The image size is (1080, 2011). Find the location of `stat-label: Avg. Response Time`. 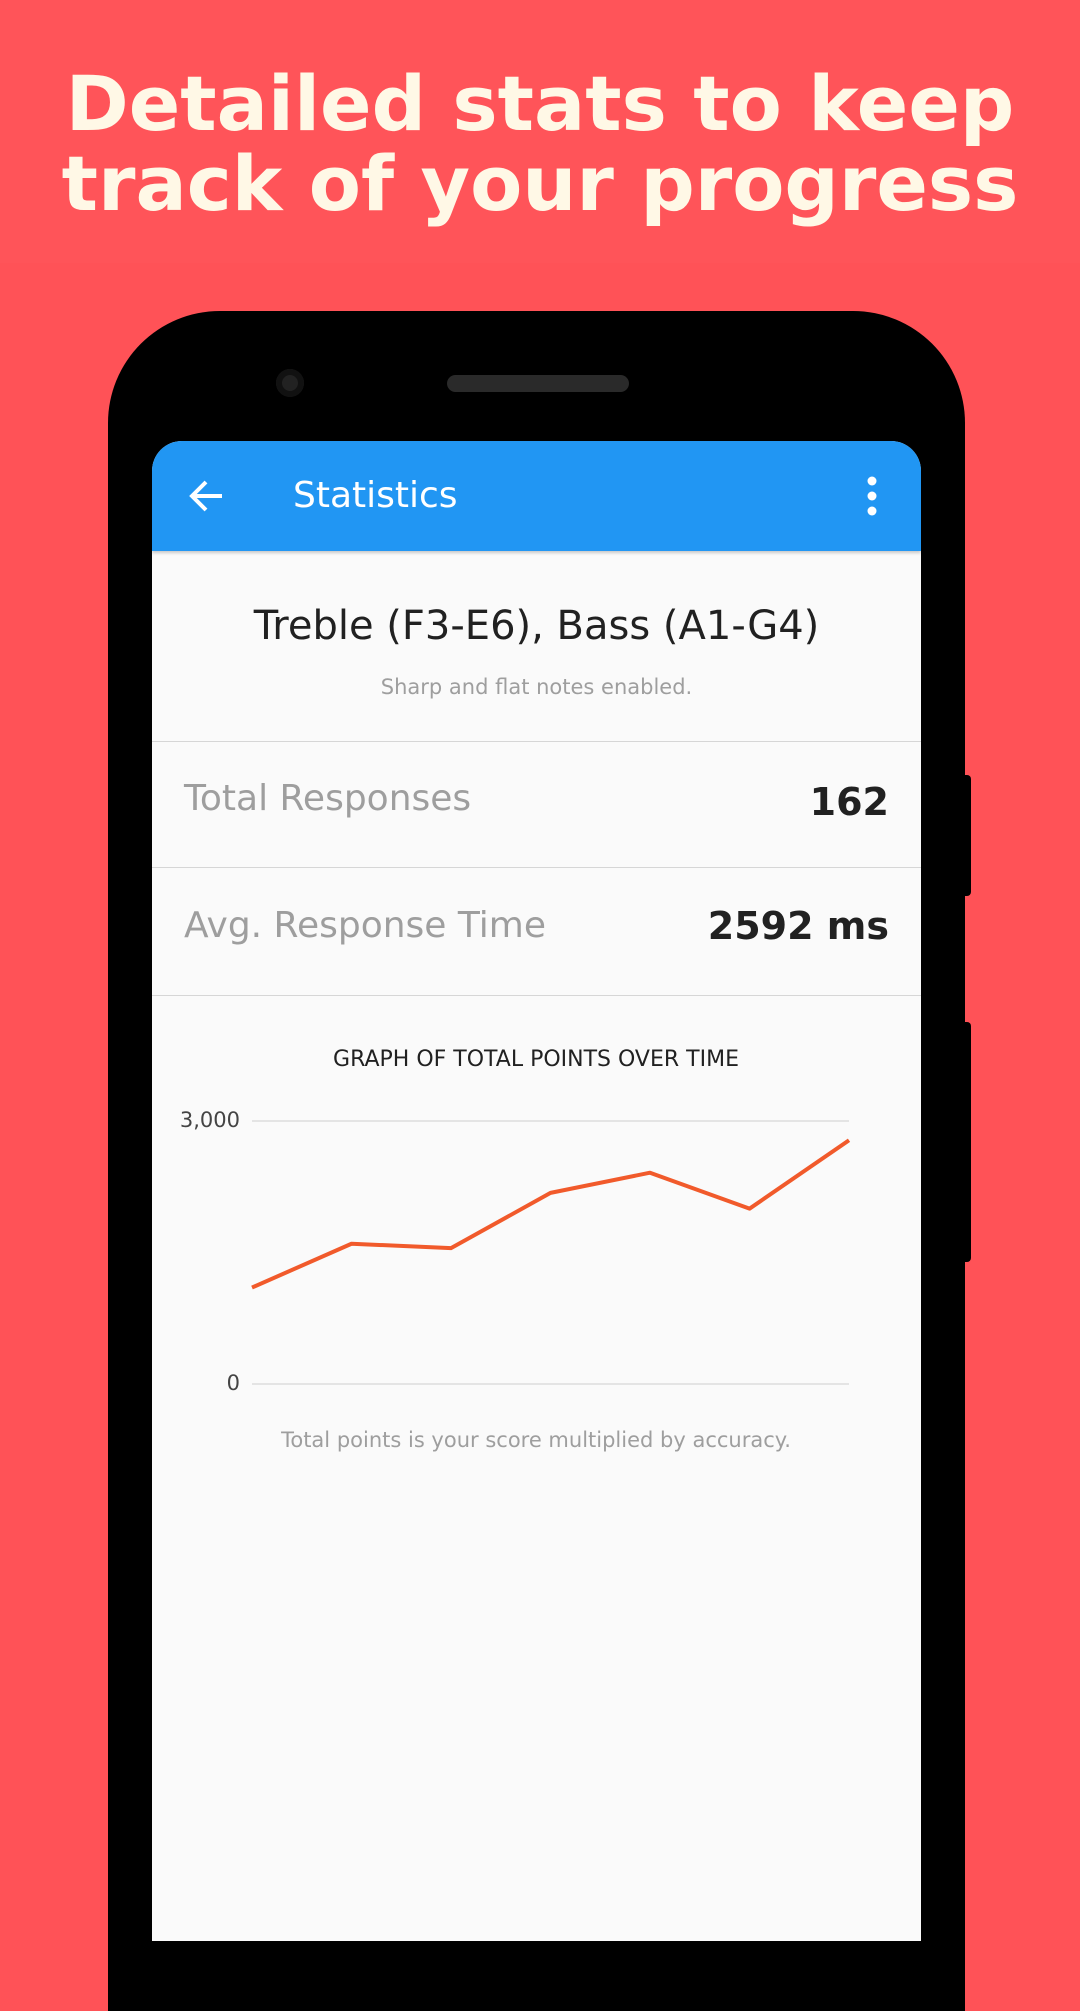

stat-label: Avg. Response Time is located at coordinates (365, 925).